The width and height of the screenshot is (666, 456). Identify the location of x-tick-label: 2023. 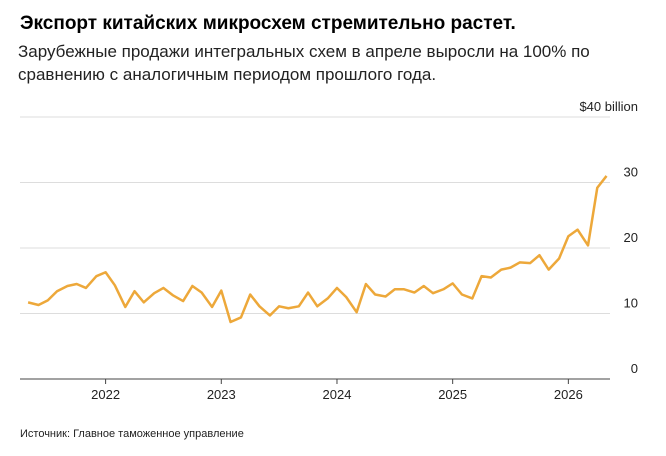
(221, 394).